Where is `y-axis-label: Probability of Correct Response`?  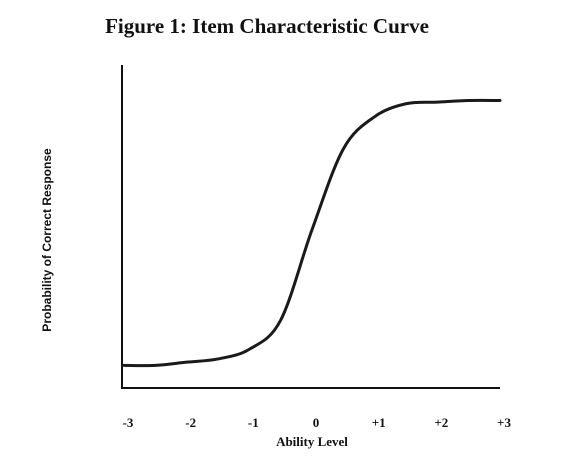 y-axis-label: Probability of Correct Response is located at coordinates (47, 240).